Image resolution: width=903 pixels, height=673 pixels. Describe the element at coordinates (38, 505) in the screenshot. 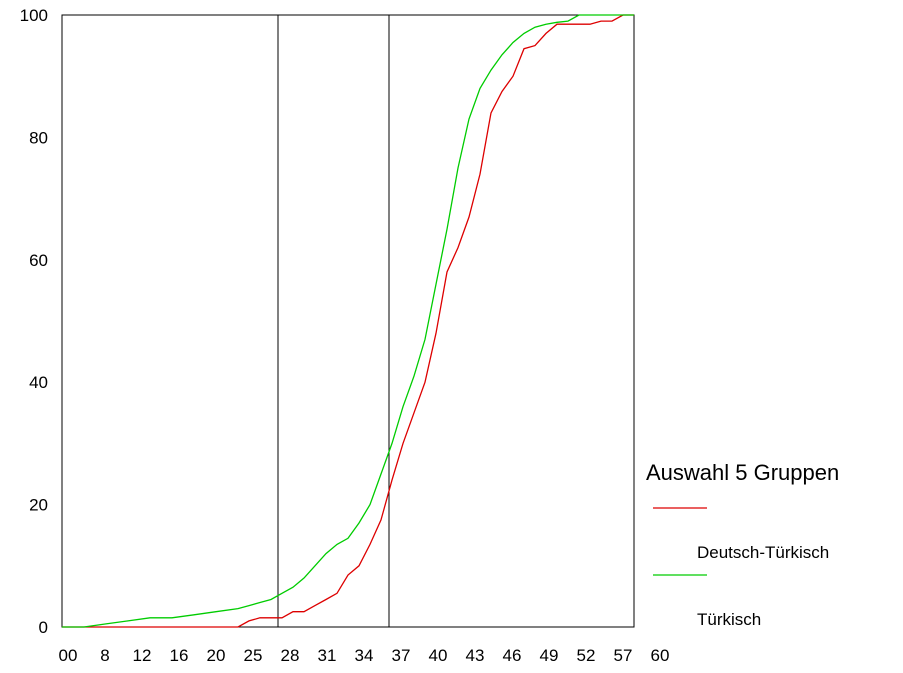

I see `y-tick-label: 20` at that location.